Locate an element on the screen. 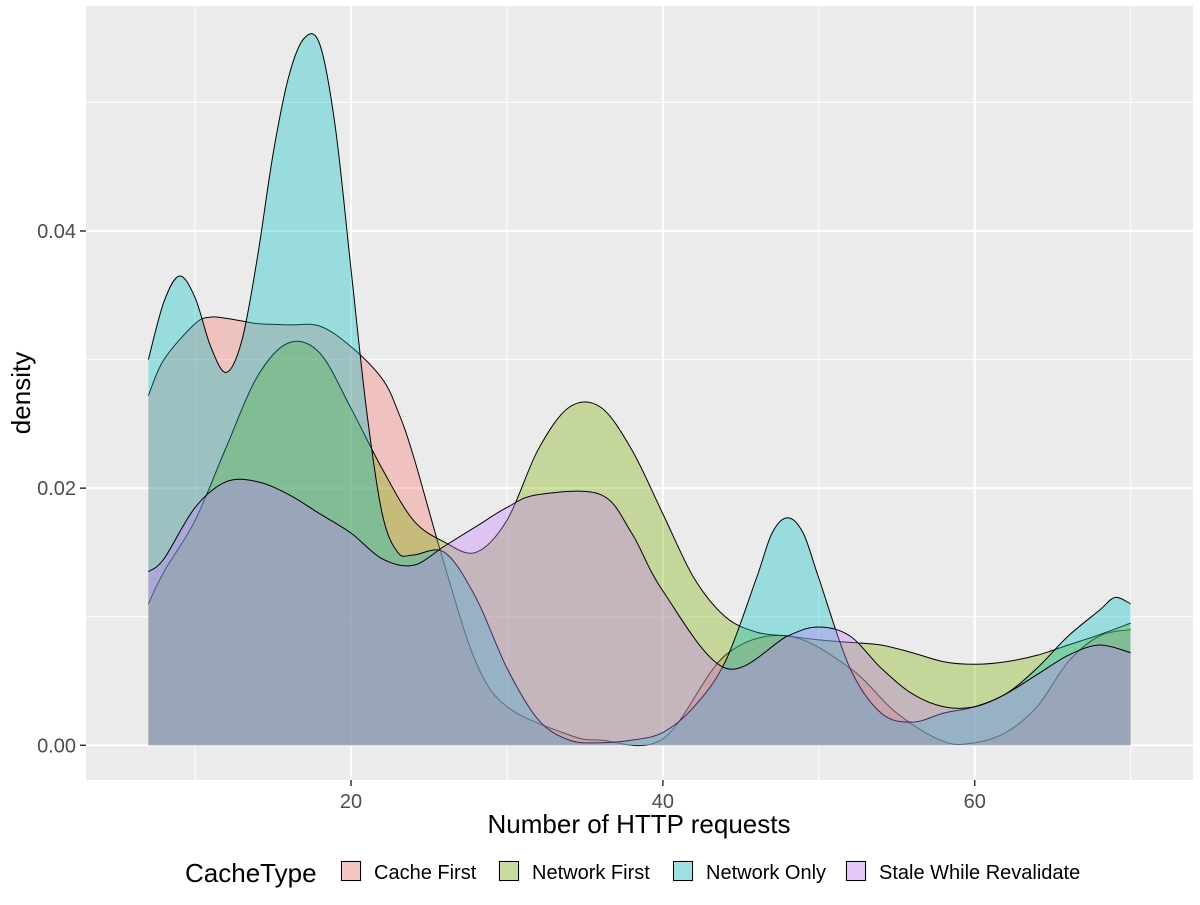 The width and height of the screenshot is (1200, 905). legend-label: Cache First is located at coordinates (425, 873).